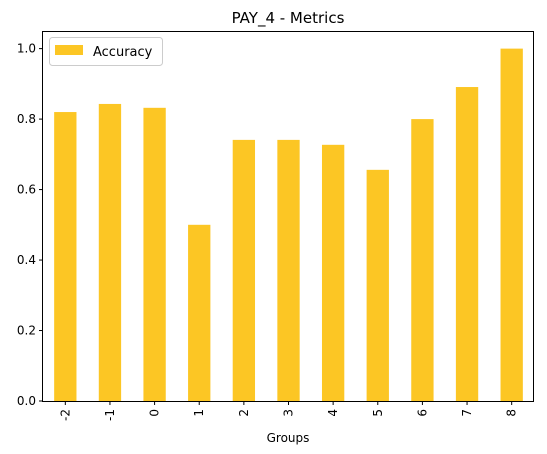 The width and height of the screenshot is (547, 454). What do you see at coordinates (288, 438) in the screenshot?
I see `x-axis-label: Groups` at bounding box center [288, 438].